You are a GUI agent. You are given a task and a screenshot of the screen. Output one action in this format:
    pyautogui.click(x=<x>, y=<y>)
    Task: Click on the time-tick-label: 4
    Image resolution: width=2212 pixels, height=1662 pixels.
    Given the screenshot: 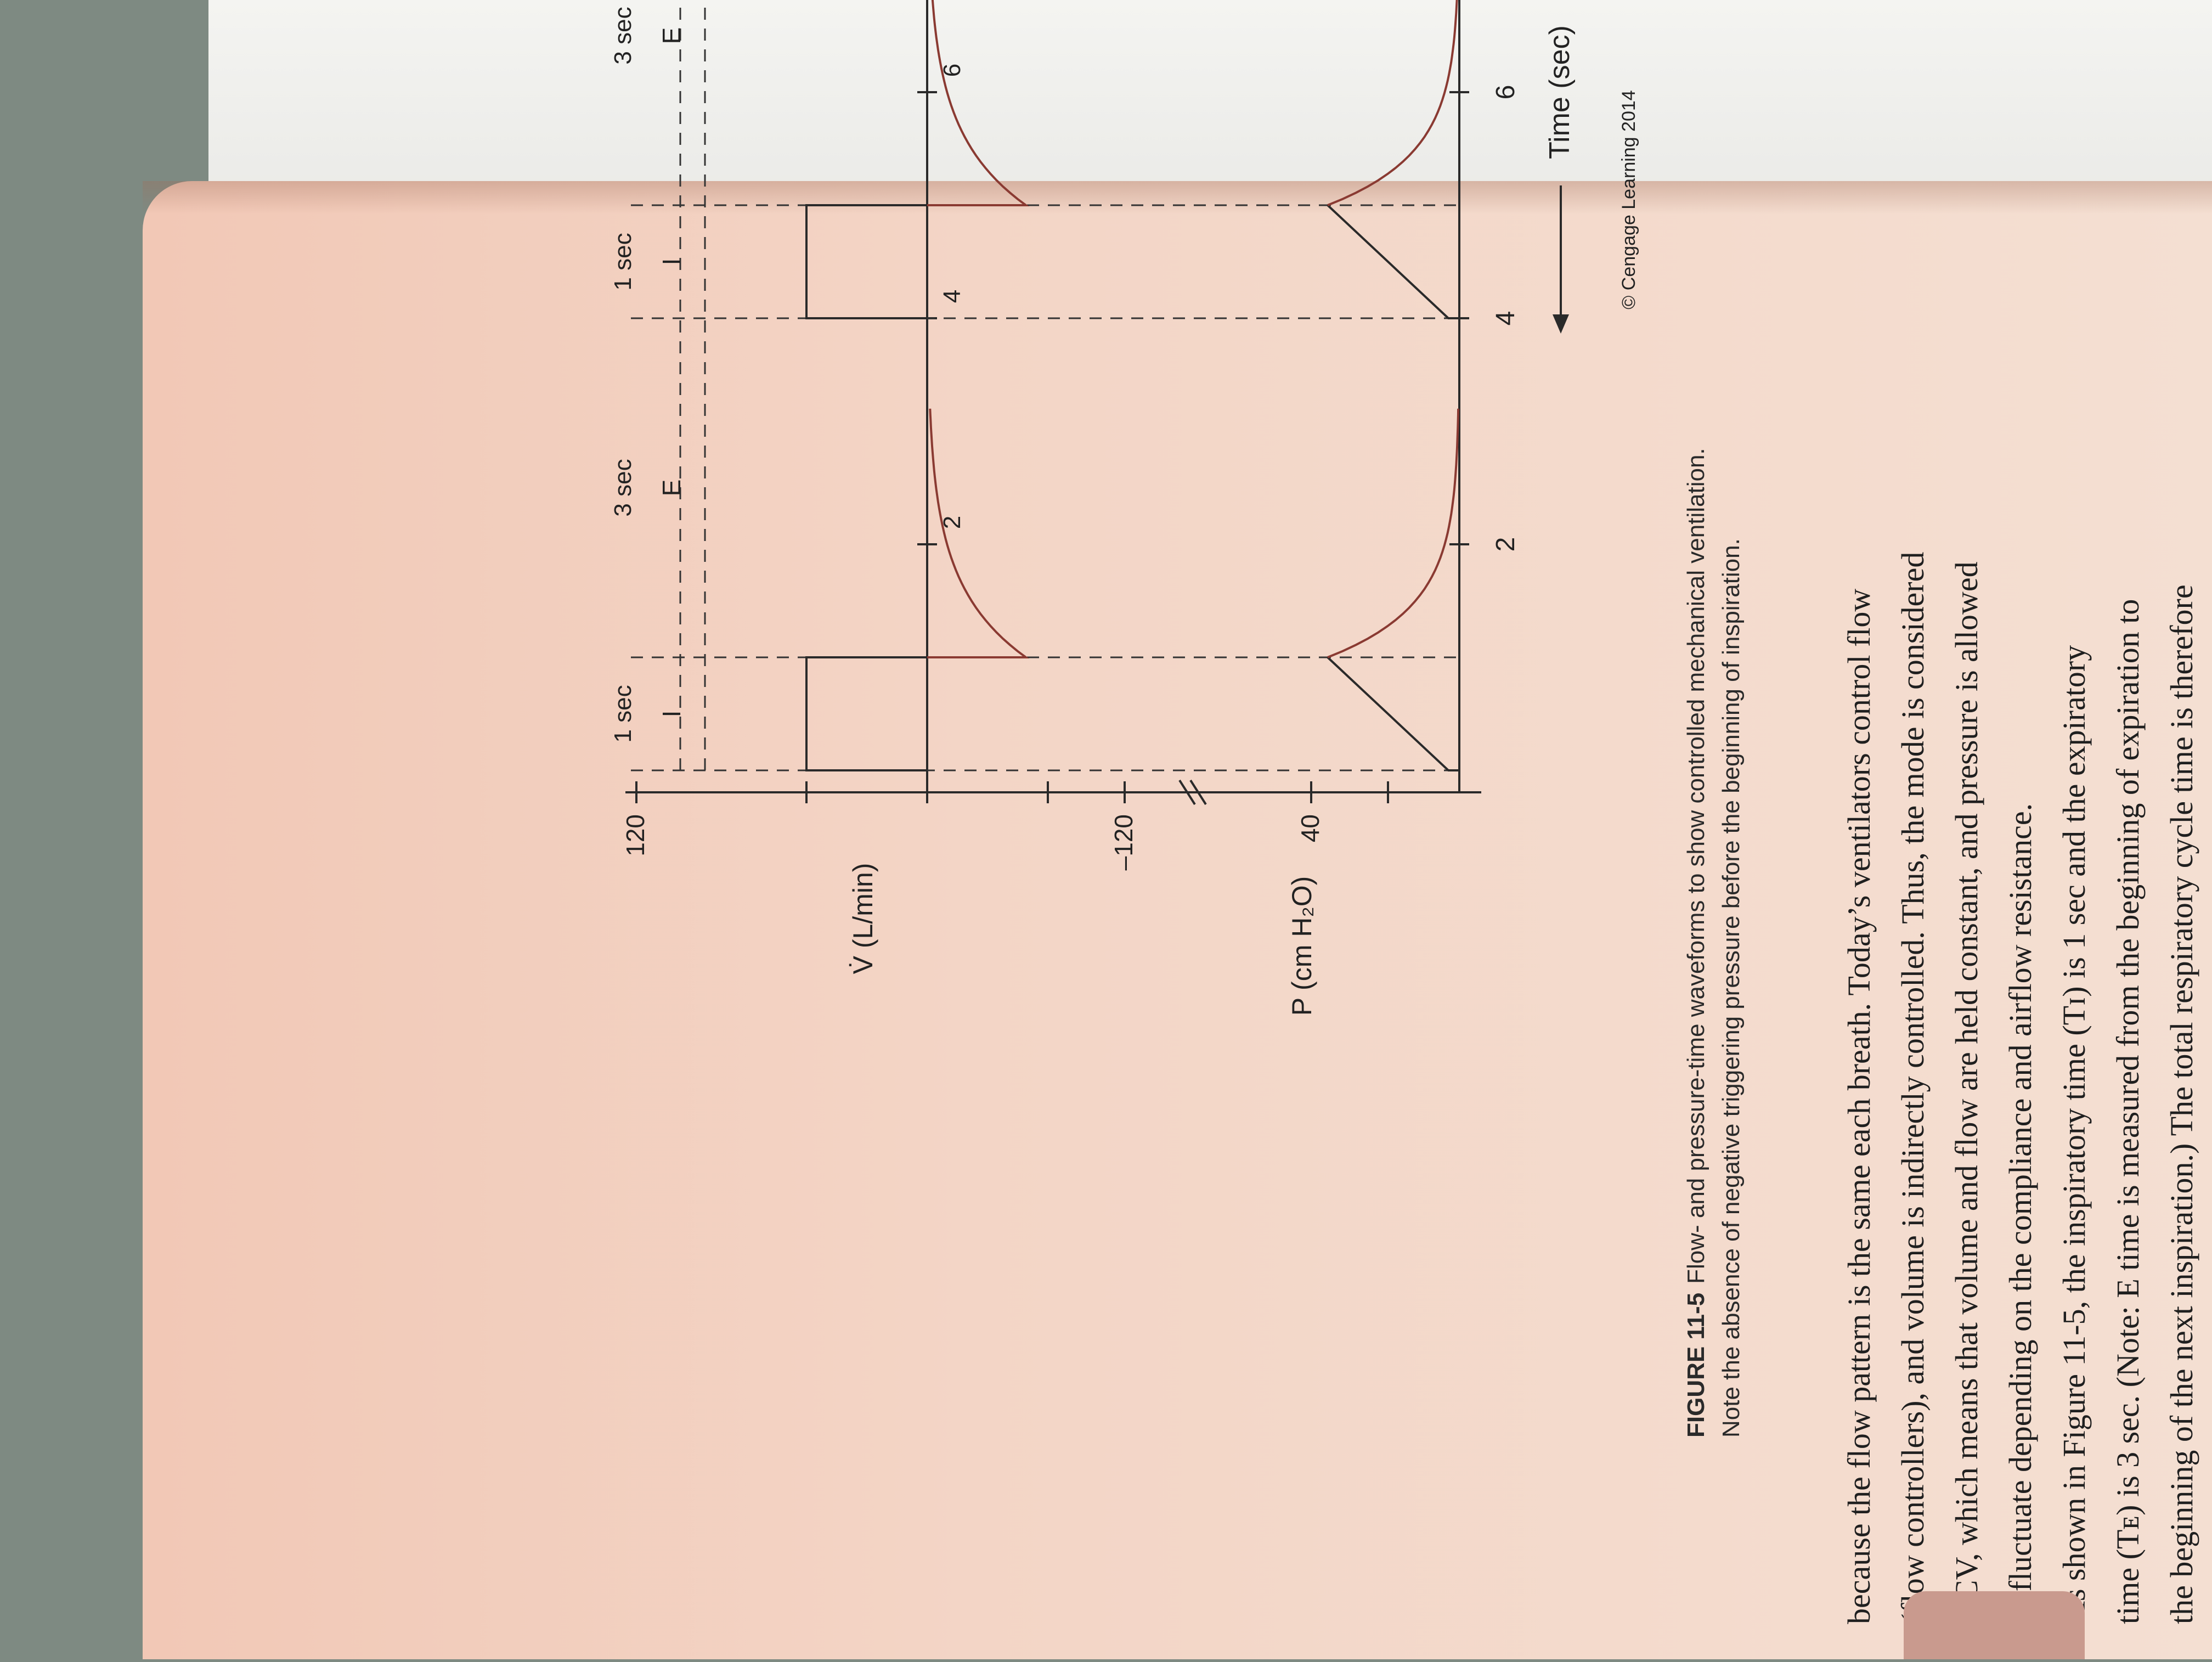 What is the action you would take?
    pyautogui.click(x=1506, y=318)
    